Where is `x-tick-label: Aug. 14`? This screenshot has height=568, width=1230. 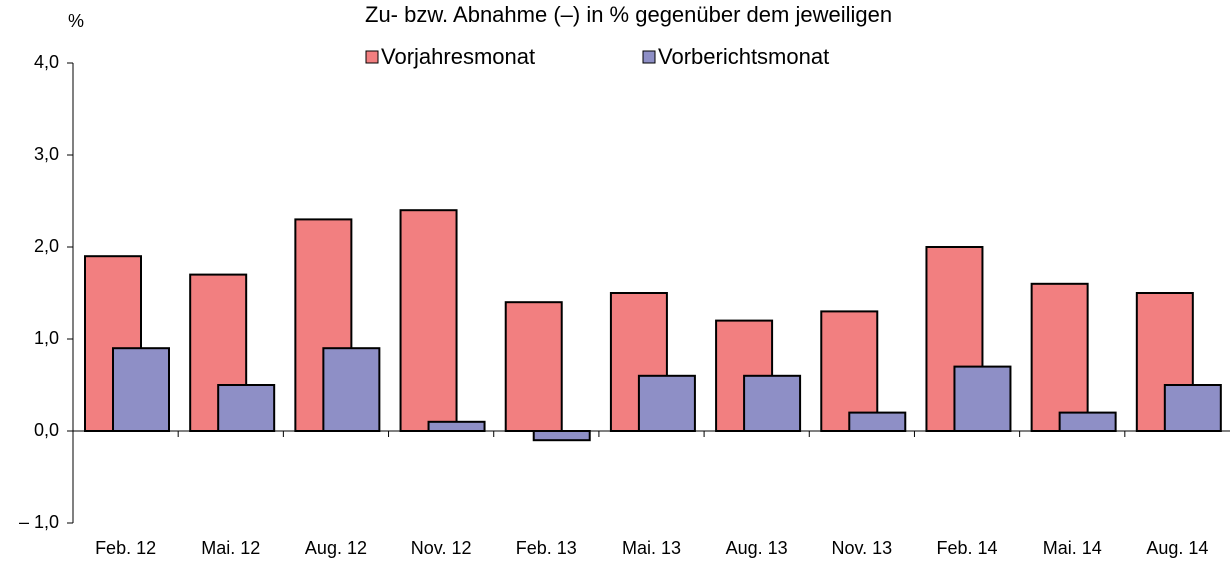
x-tick-label: Aug. 14 is located at coordinates (1177, 548).